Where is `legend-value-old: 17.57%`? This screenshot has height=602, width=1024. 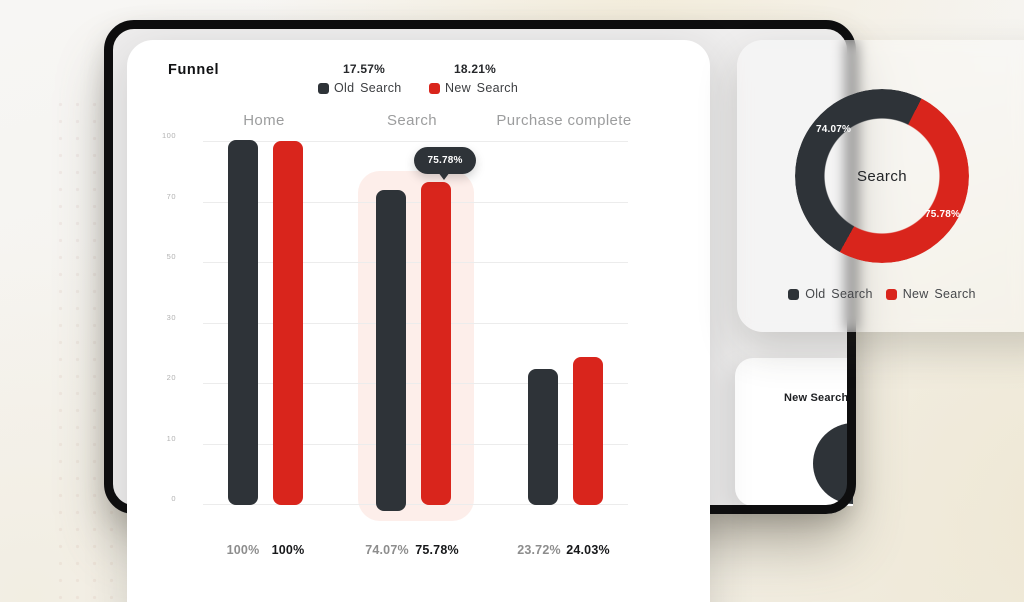
legend-value-old: 17.57% is located at coordinates (364, 69).